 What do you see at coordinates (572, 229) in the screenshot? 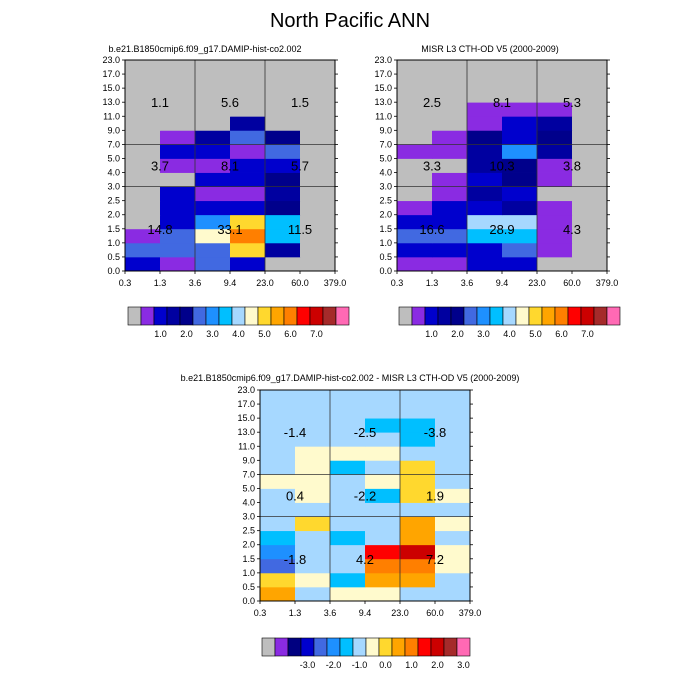
I see `region-value-label: 4.3` at bounding box center [572, 229].